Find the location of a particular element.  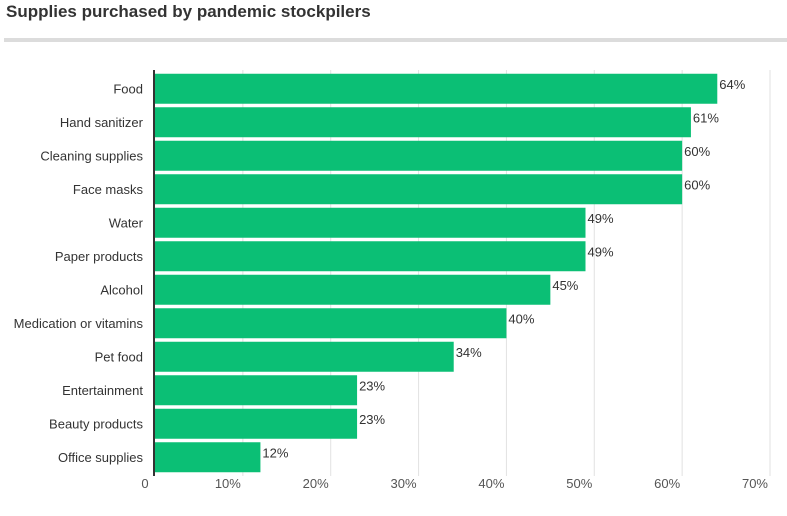

category-label: Cleaning supplies is located at coordinates (91, 155).